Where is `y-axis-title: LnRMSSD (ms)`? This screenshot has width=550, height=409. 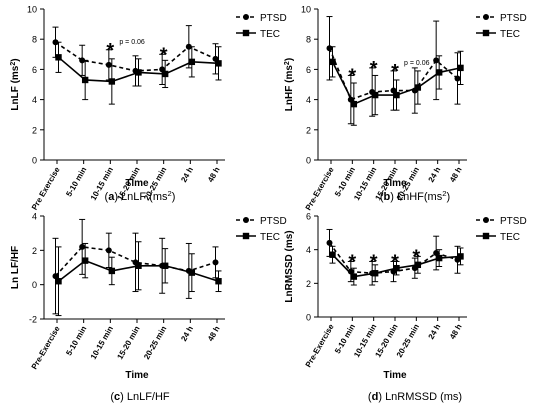
y-axis-title: LnRMSSD (ms) is located at coordinates (289, 266).